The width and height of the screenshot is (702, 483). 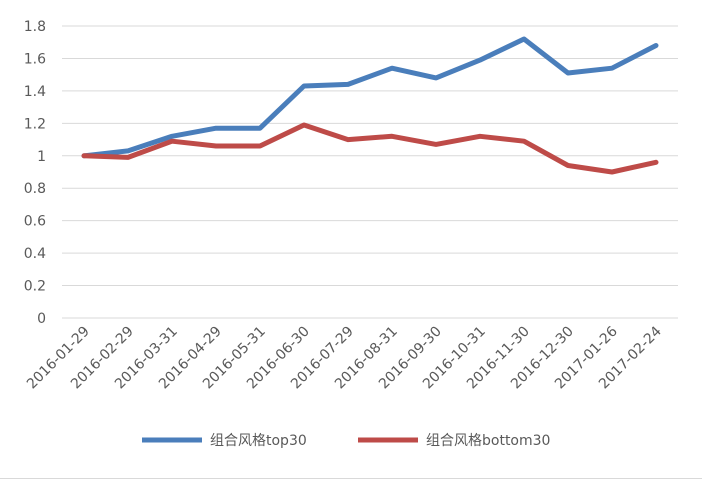 What do you see at coordinates (41, 319) in the screenshot?
I see `y-tick-label: 0` at bounding box center [41, 319].